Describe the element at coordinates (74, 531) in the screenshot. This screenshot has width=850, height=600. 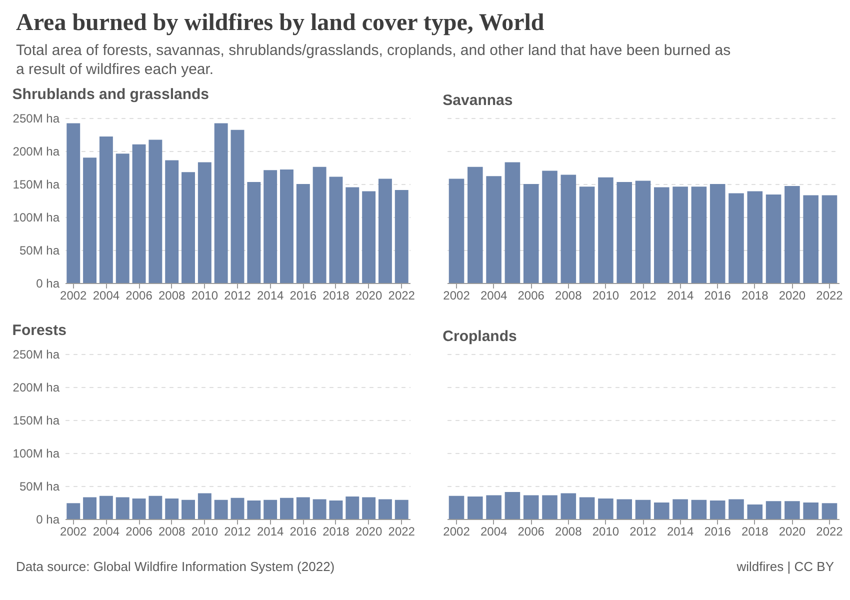
I see `x-tick-label: 2002` at that location.